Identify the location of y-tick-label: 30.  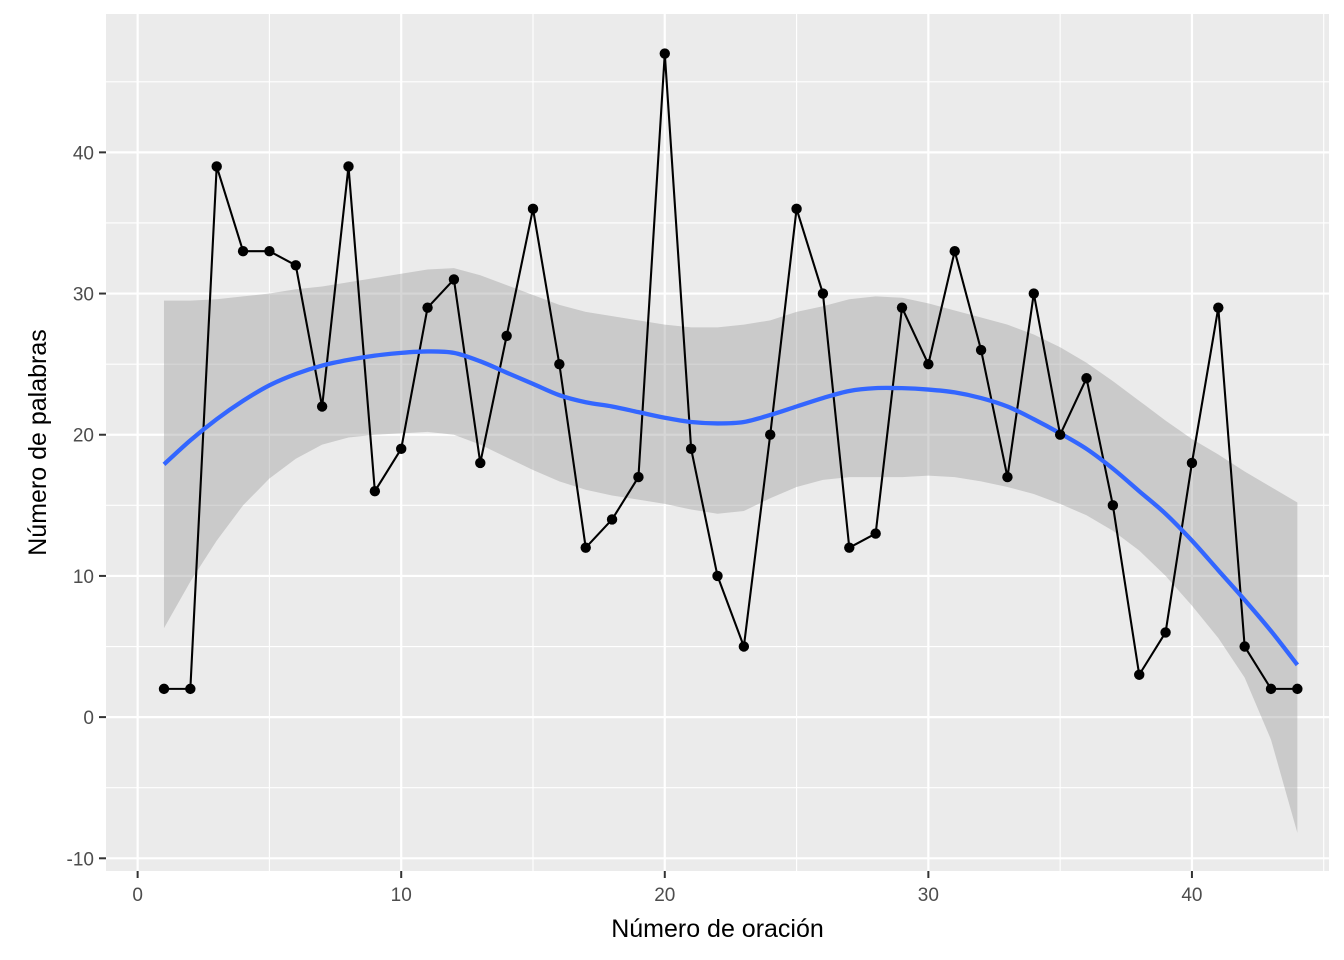
(83, 295).